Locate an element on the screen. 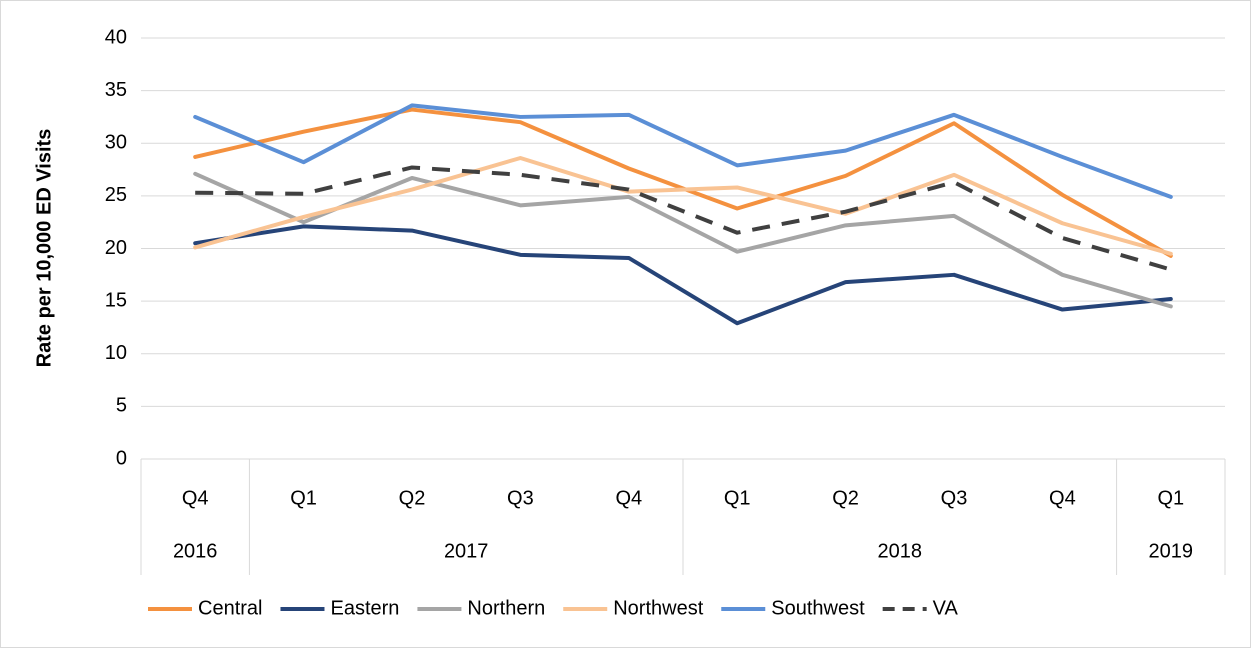  y-tick-label: 25 is located at coordinates (116, 195).